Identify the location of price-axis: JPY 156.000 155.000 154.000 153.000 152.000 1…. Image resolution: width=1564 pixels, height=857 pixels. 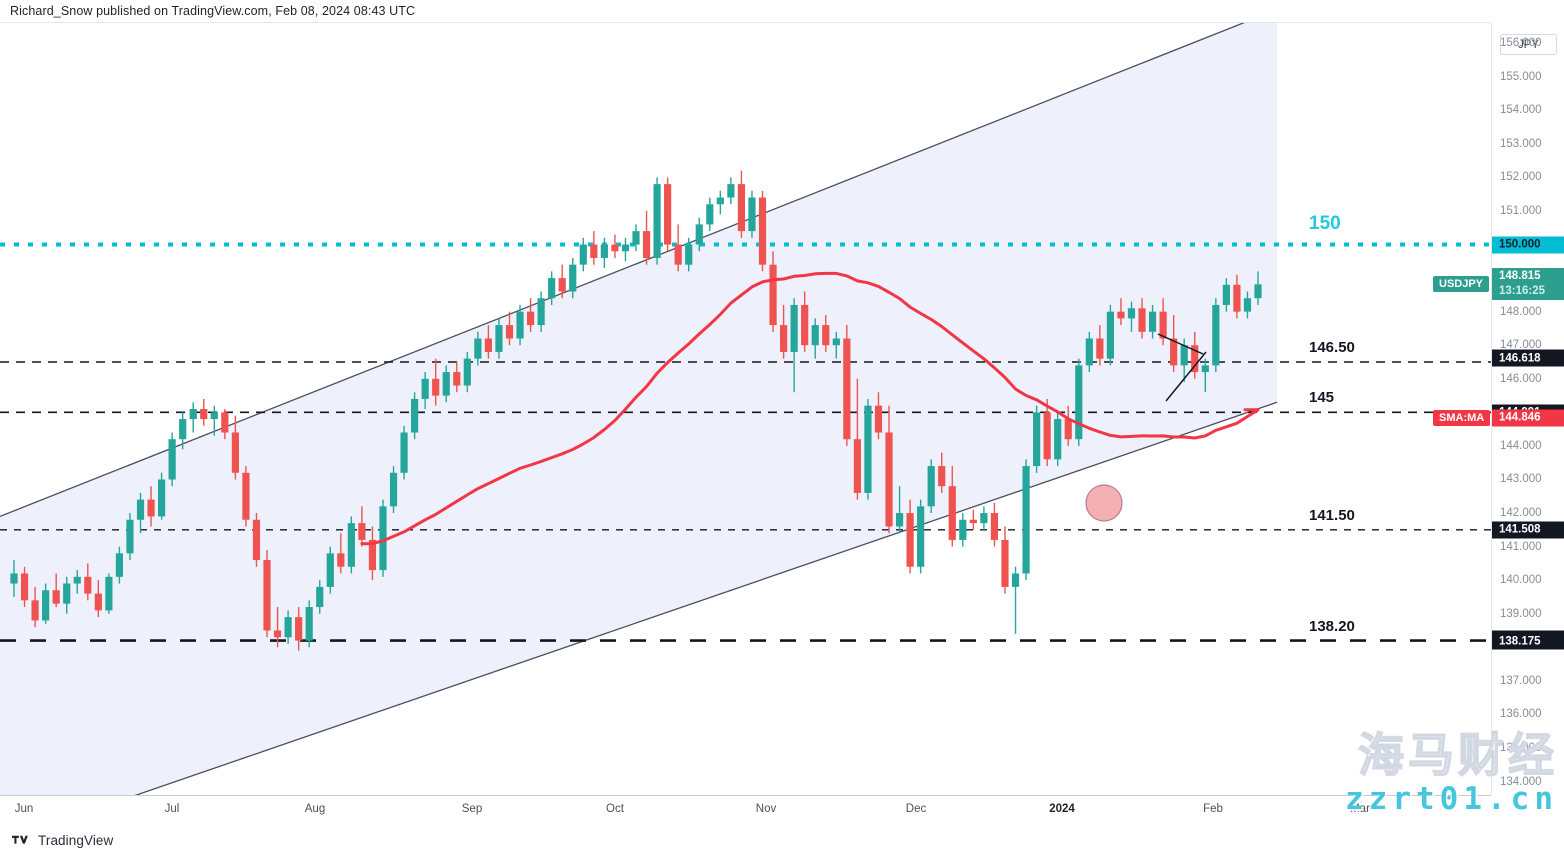
(1527, 409).